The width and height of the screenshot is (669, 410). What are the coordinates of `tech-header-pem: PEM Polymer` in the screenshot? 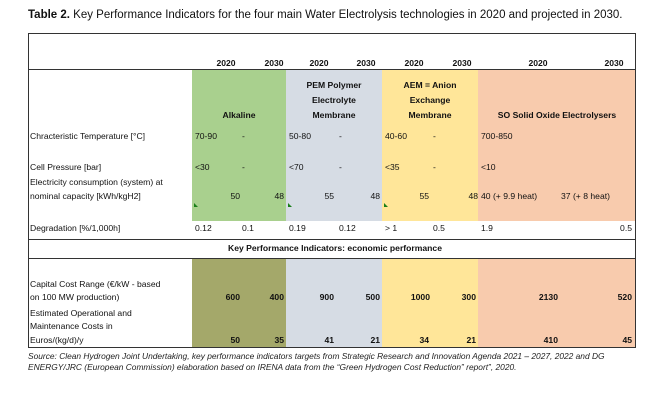 It's located at (334, 85).